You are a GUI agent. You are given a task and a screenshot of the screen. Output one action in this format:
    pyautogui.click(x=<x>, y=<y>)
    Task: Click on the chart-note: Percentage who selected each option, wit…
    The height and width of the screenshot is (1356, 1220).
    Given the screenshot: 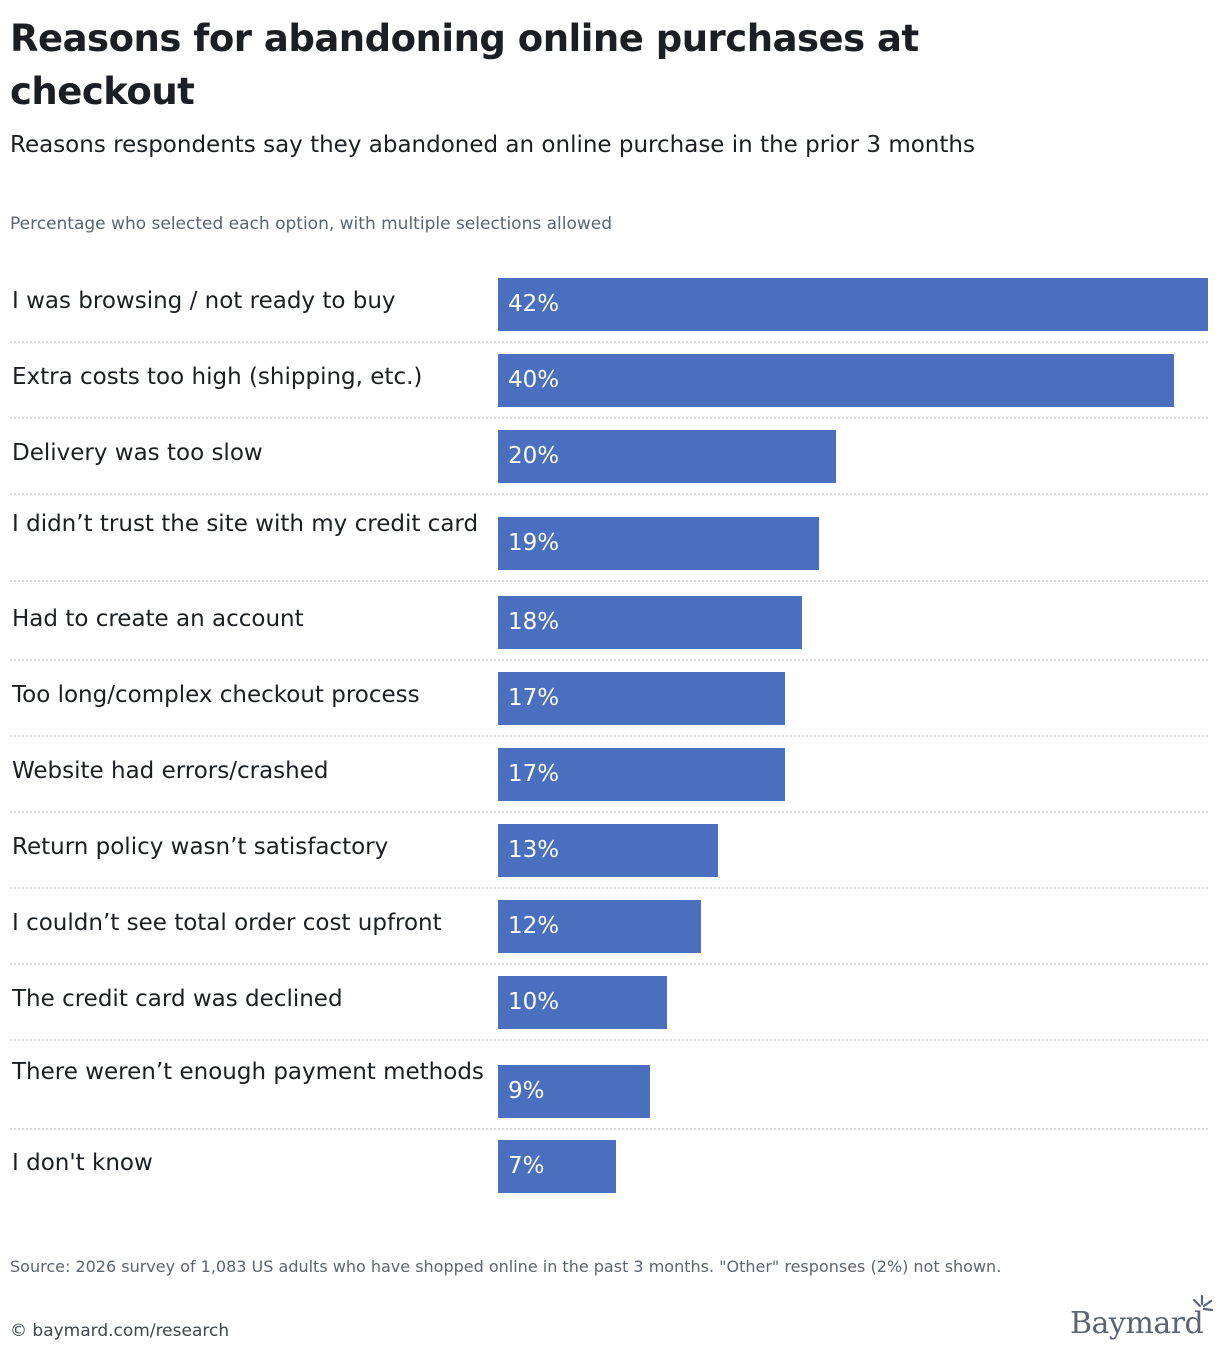 What is the action you would take?
    pyautogui.click(x=311, y=224)
    